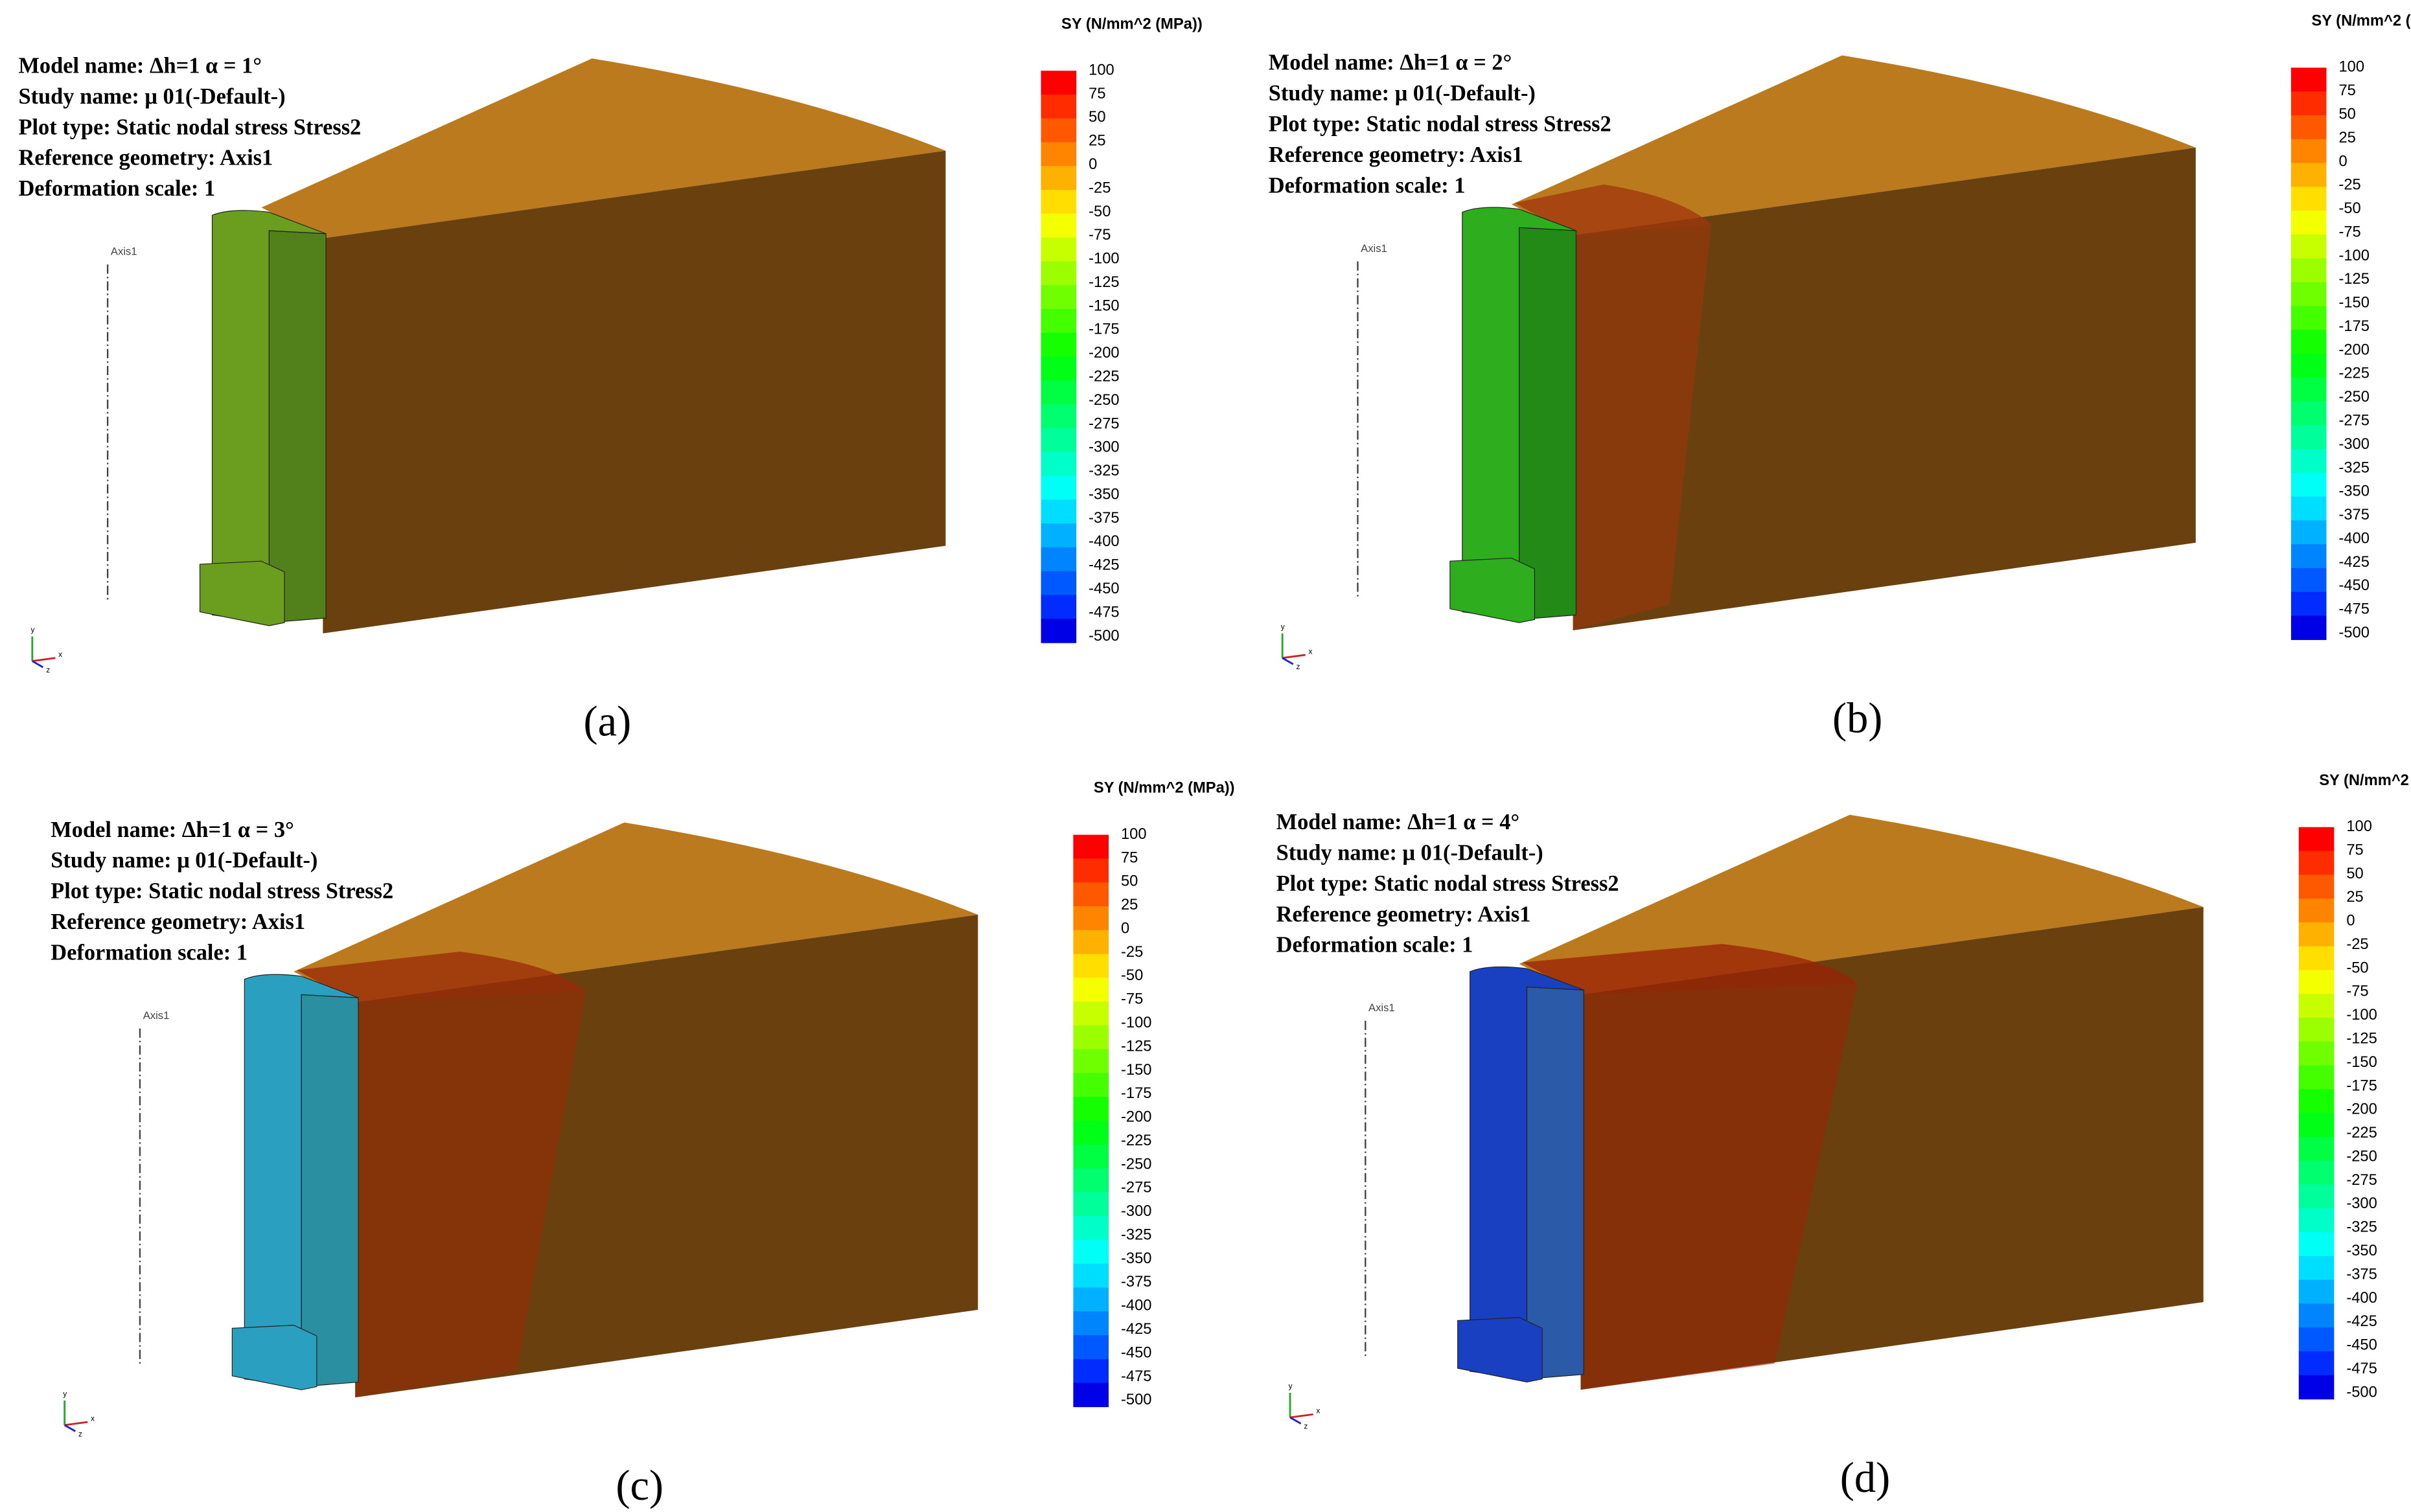  What do you see at coordinates (2361, 1345) in the screenshot?
I see `colorbar-label: -450` at bounding box center [2361, 1345].